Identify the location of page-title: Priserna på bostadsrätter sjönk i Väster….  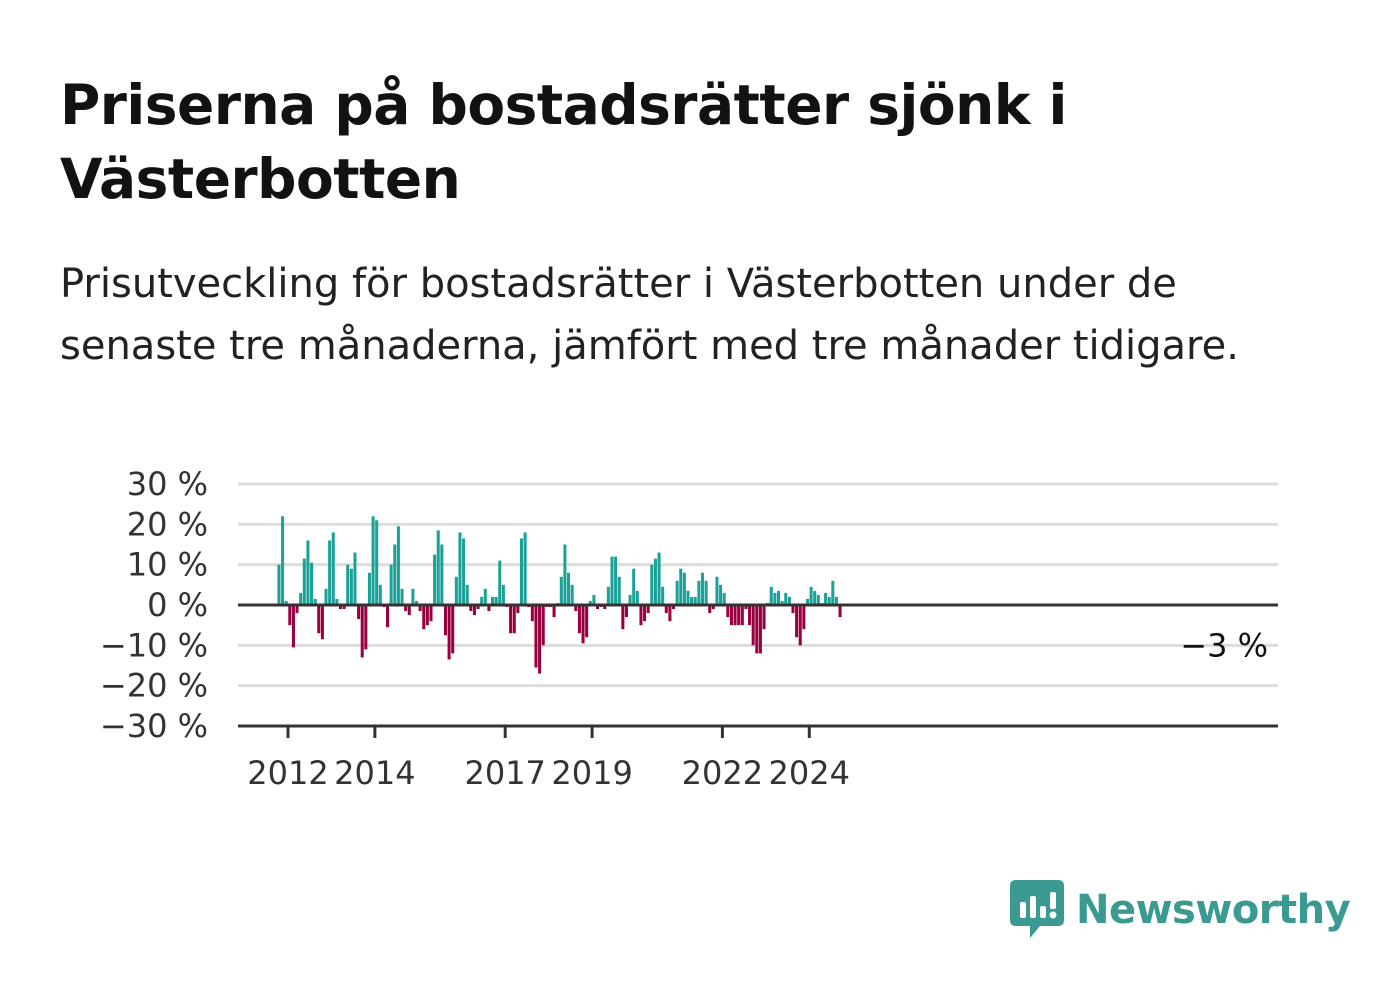
(563, 142).